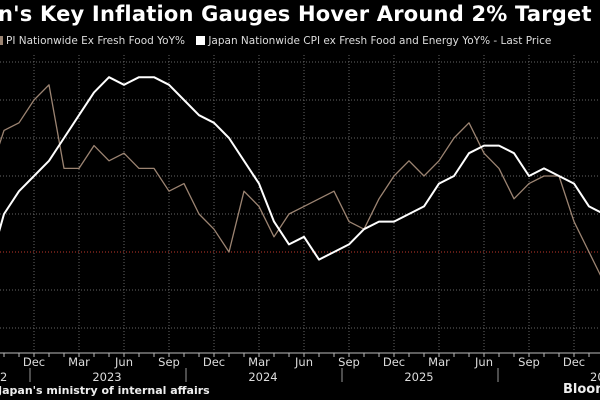  What do you see at coordinates (262, 377) in the screenshot?
I see `year-tick-label: 2024` at bounding box center [262, 377].